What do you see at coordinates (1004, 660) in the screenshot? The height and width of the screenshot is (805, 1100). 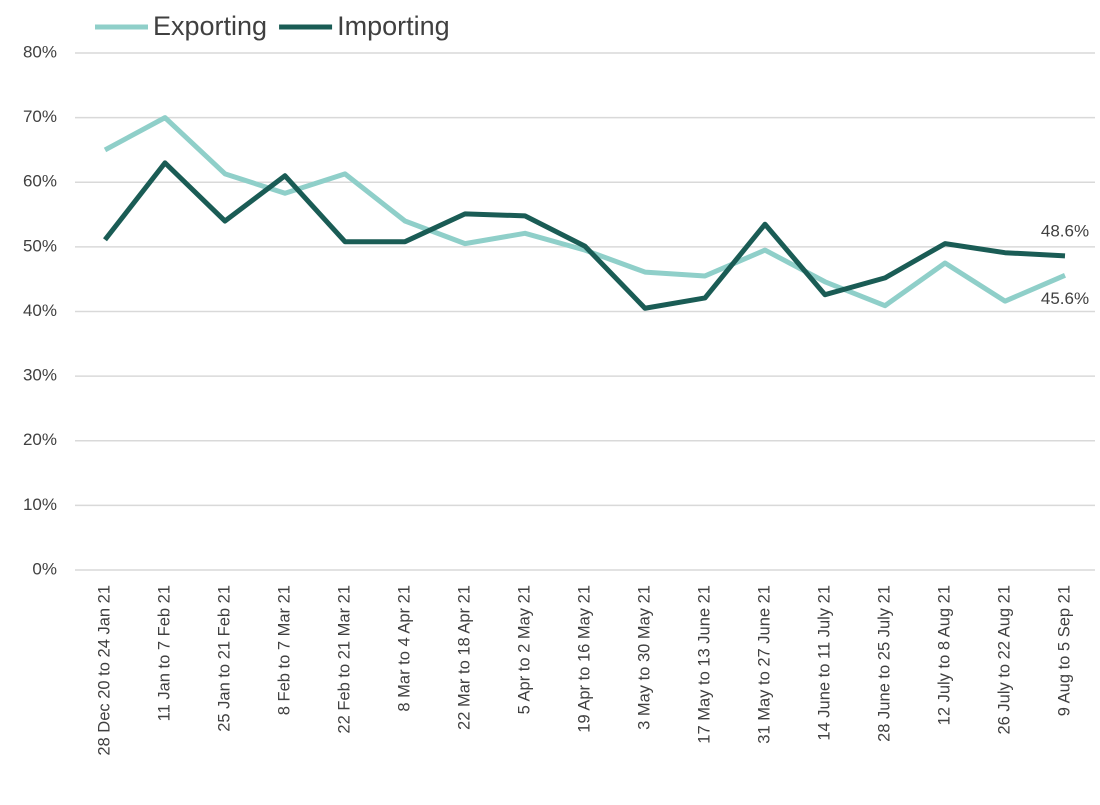 I see `x-tick-label: 26 July to 22 Aug 21` at bounding box center [1004, 660].